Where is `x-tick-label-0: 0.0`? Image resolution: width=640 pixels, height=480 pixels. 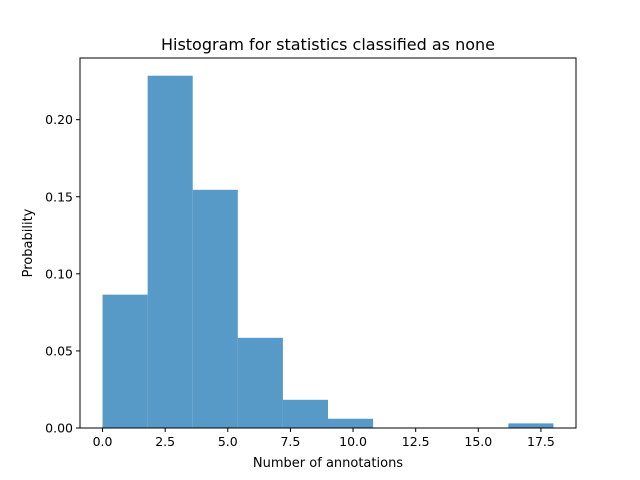 x-tick-label-0: 0.0 is located at coordinates (103, 441).